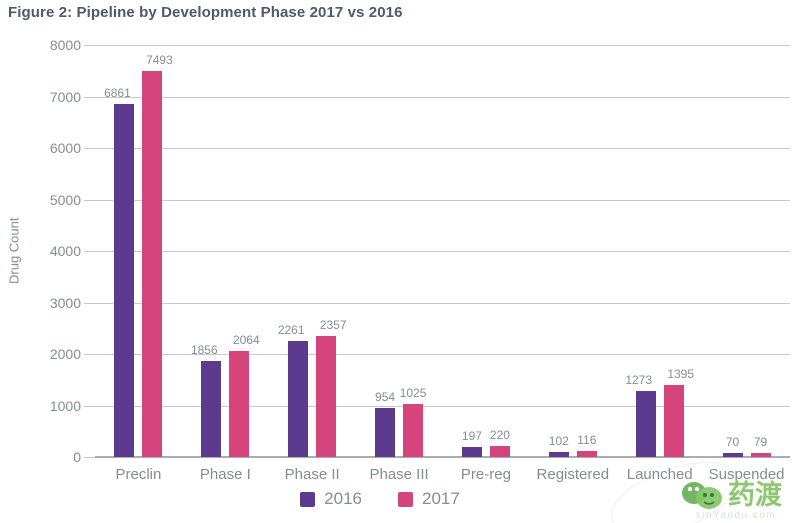 This screenshot has height=523, width=800. Describe the element at coordinates (333, 324) in the screenshot. I see `value-label: 2357` at that location.